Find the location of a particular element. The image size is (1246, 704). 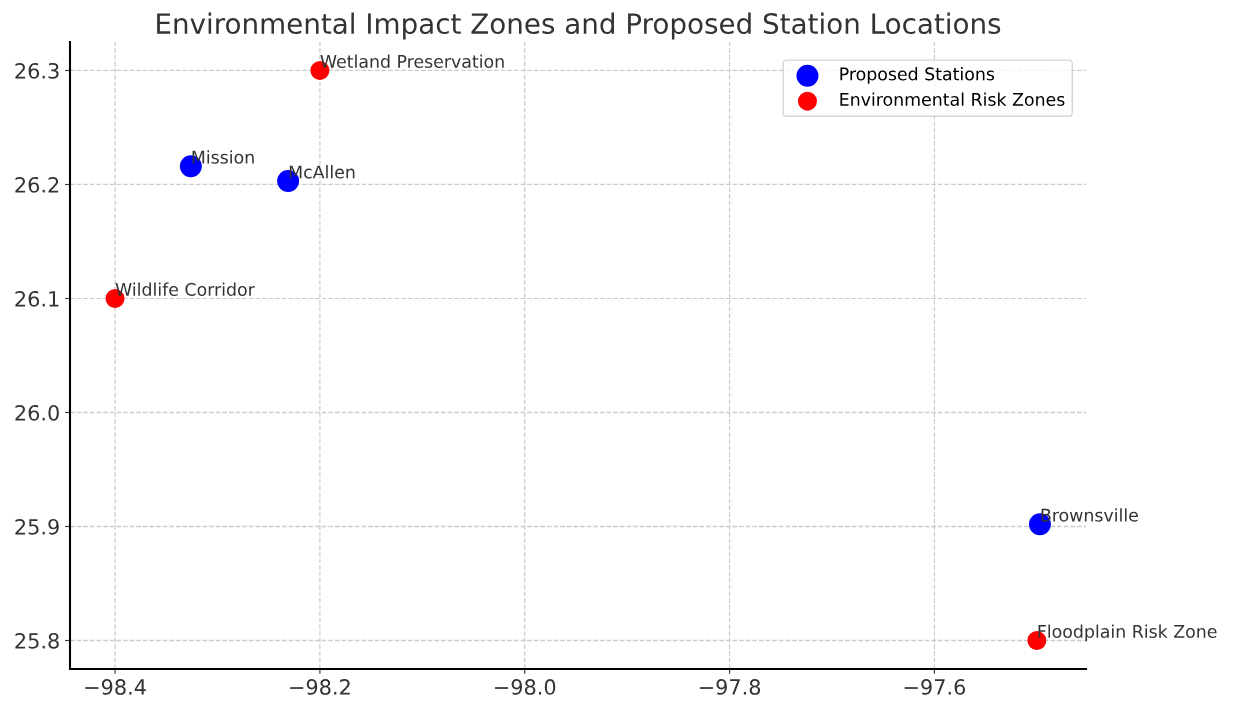

legend-label: Proposed Stations is located at coordinates (917, 75).